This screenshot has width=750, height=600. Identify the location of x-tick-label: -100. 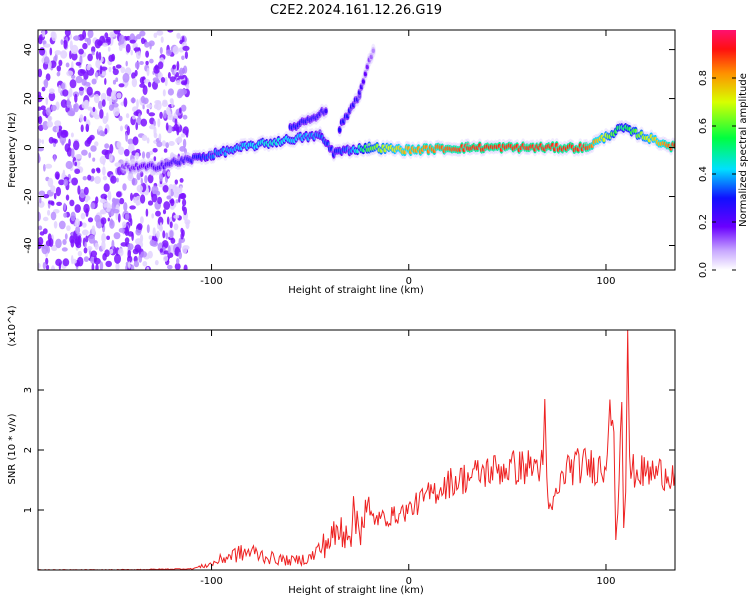
(211, 281).